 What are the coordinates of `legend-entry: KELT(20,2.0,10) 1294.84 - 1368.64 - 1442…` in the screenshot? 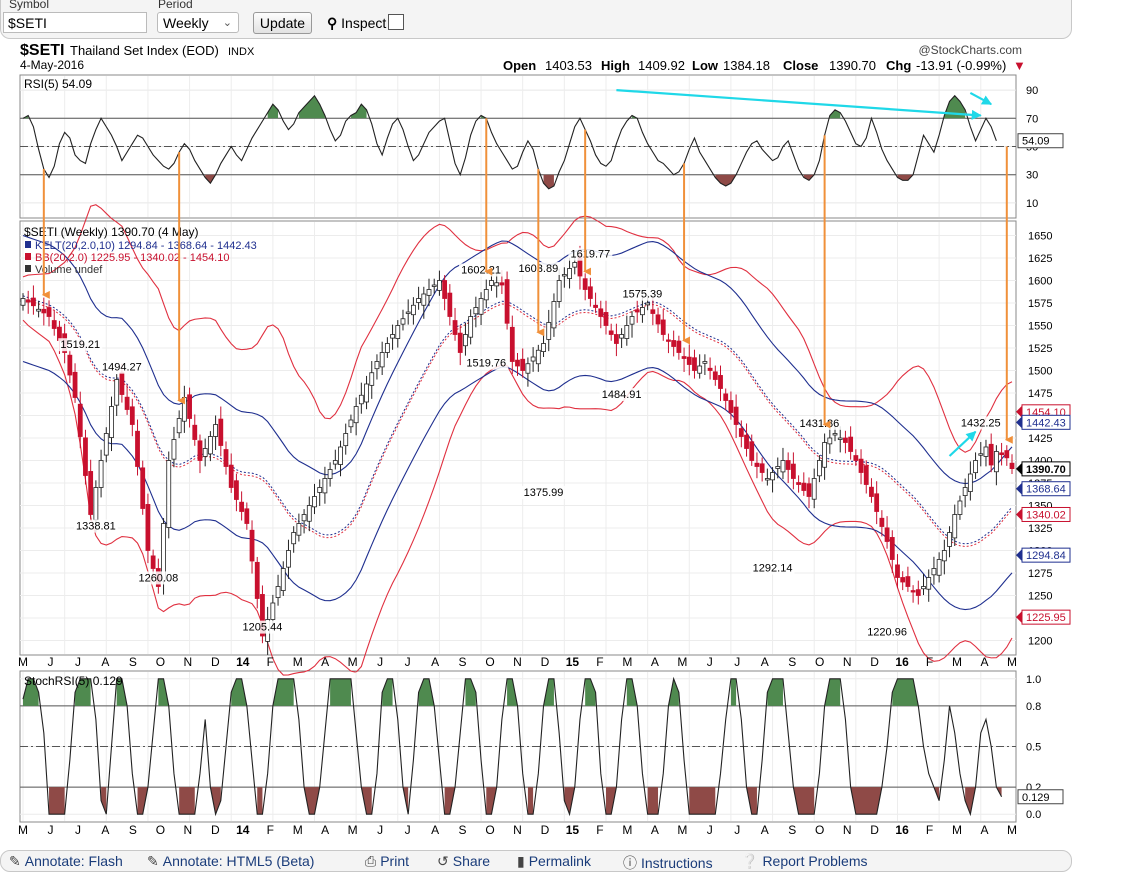 It's located at (146, 246).